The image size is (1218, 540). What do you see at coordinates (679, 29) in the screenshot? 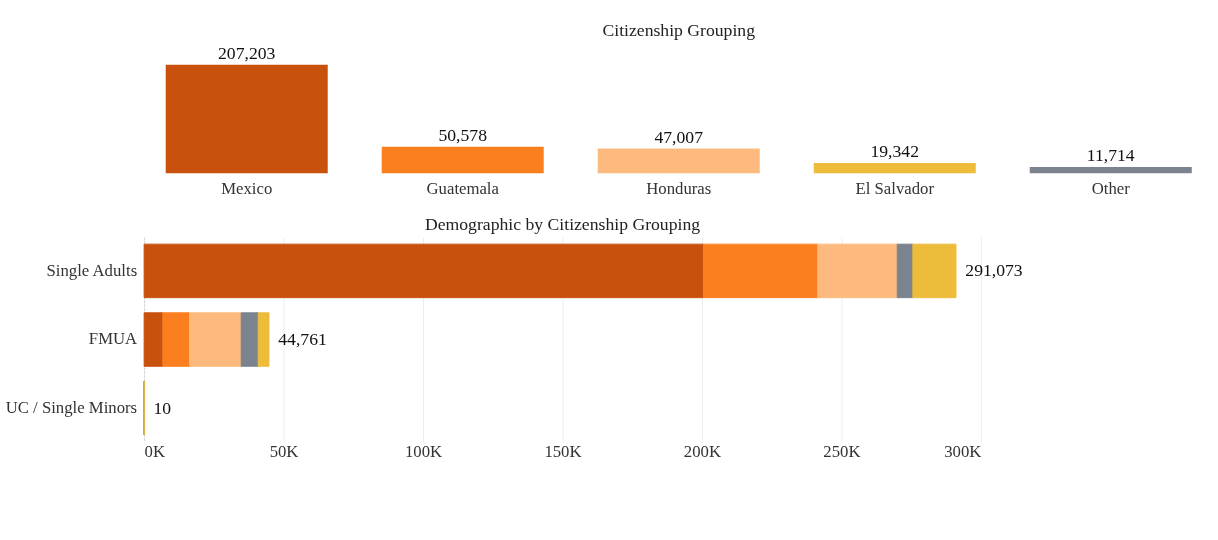
I see `chart-title: Citizenship Grouping` at bounding box center [679, 29].